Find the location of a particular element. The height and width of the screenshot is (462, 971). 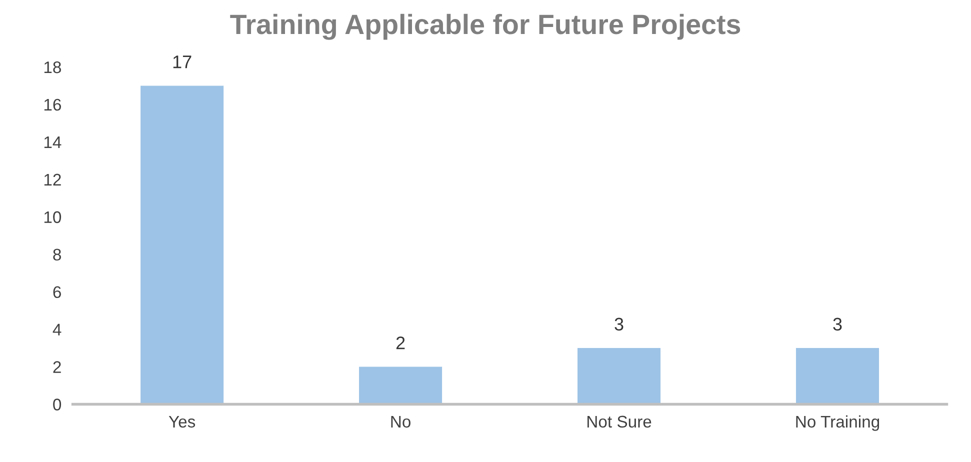

y-tick-label: 14 is located at coordinates (53, 142).